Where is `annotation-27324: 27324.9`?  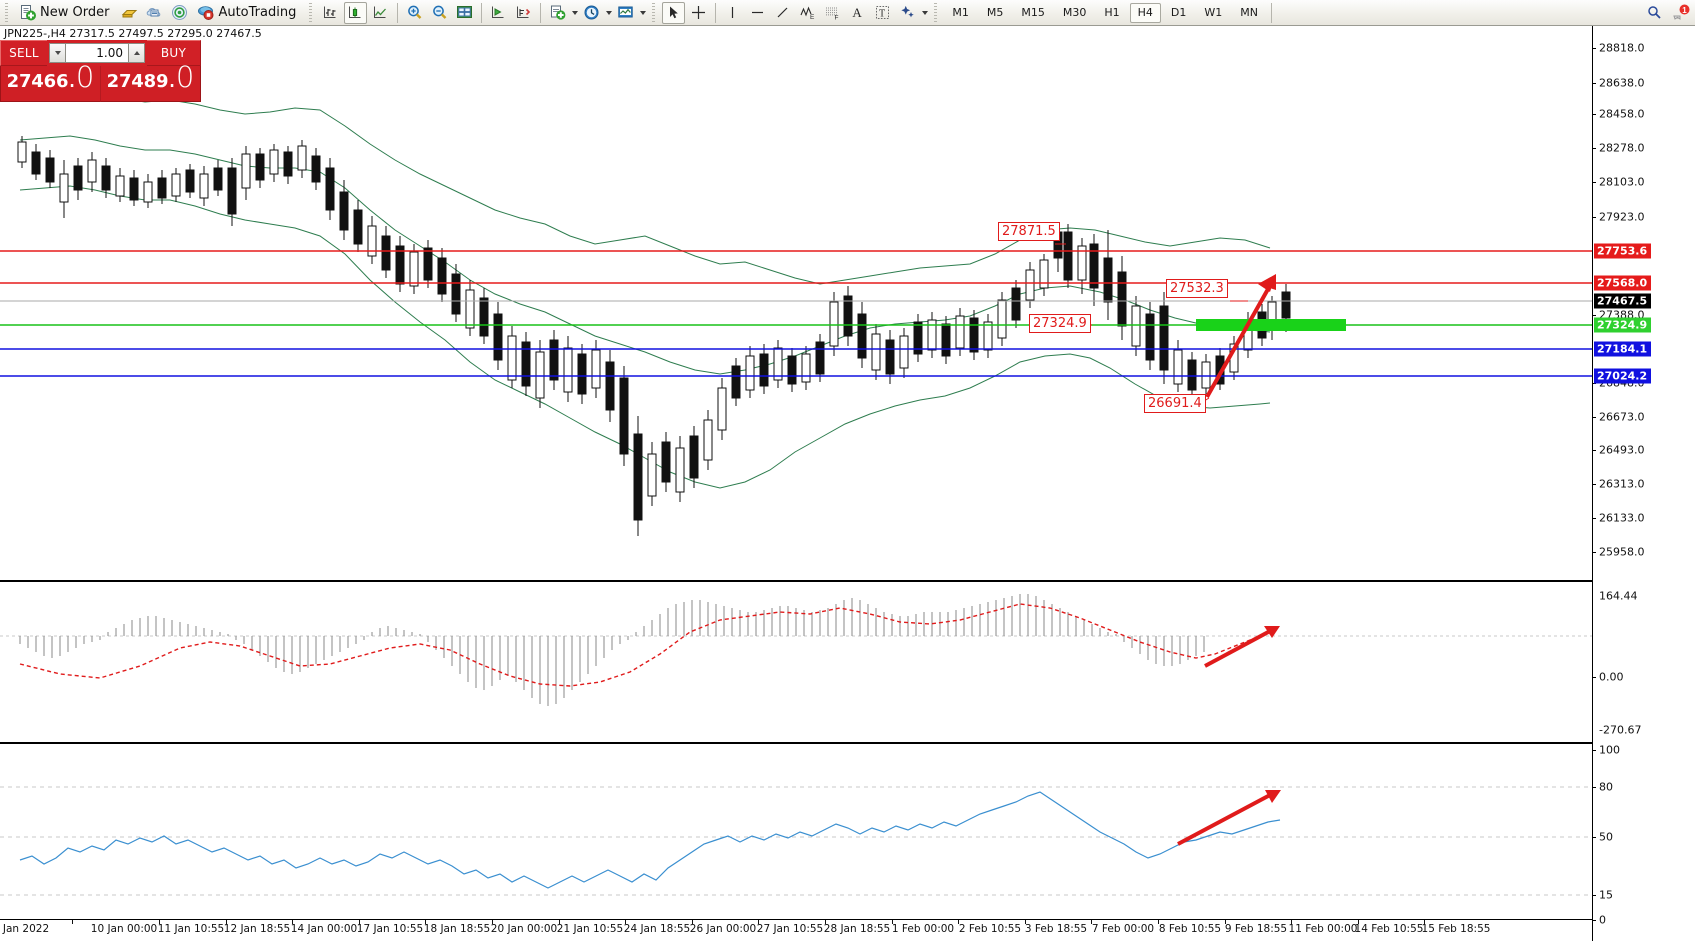 annotation-27324: 27324.9 is located at coordinates (1060, 323).